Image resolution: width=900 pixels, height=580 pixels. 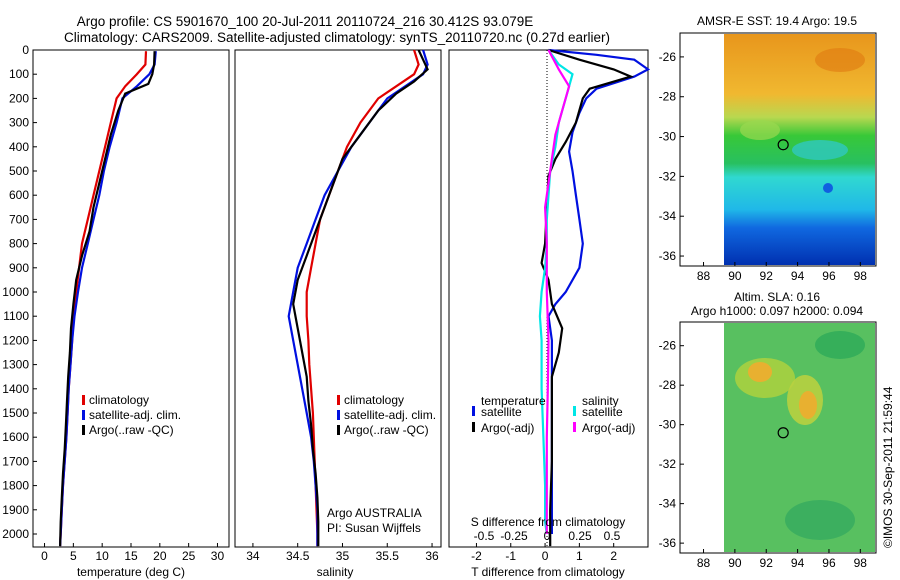 What do you see at coordinates (19, 74) in the screenshot?
I see `depth-tick-label: 100` at bounding box center [19, 74].